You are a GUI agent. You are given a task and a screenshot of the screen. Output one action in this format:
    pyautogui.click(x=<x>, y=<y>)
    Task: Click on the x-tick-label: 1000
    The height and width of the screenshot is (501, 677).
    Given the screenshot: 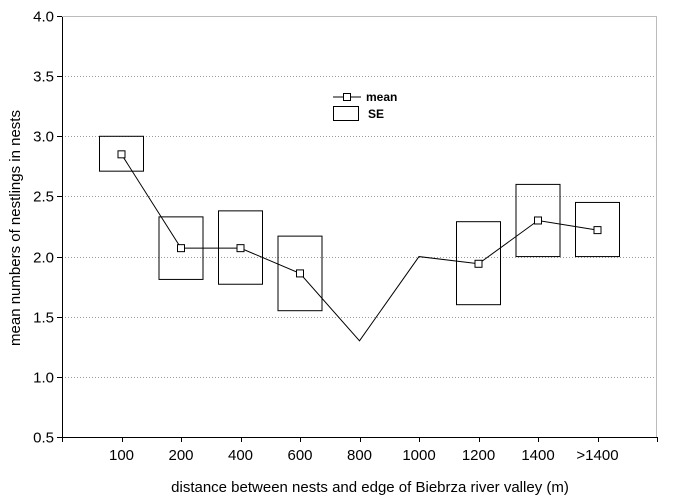 What is the action you would take?
    pyautogui.click(x=418, y=455)
    